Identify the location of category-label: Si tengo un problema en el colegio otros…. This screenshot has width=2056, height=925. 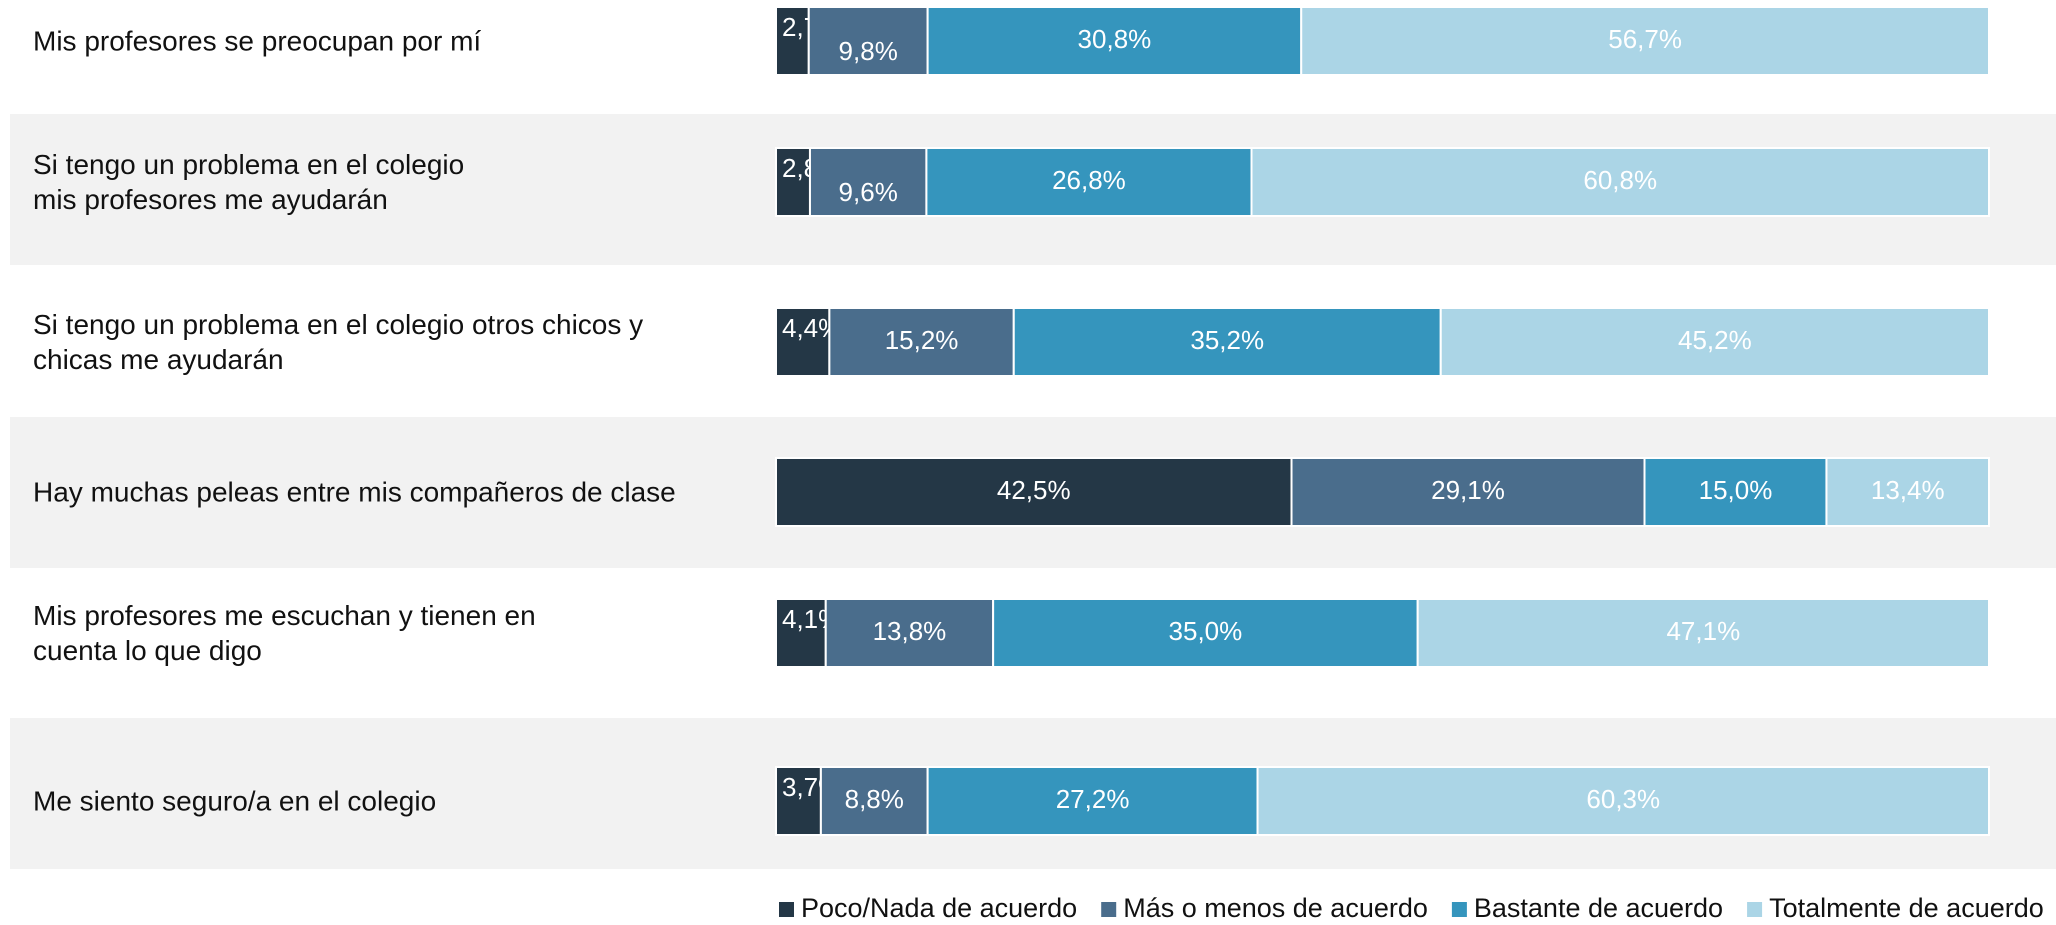
(338, 342).